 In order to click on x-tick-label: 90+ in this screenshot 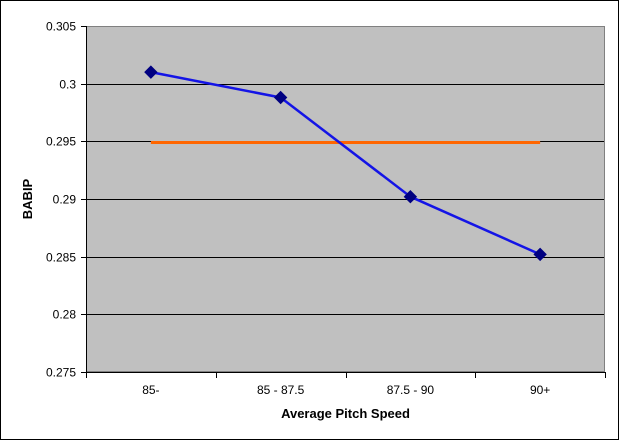, I will do `click(540, 390)`.